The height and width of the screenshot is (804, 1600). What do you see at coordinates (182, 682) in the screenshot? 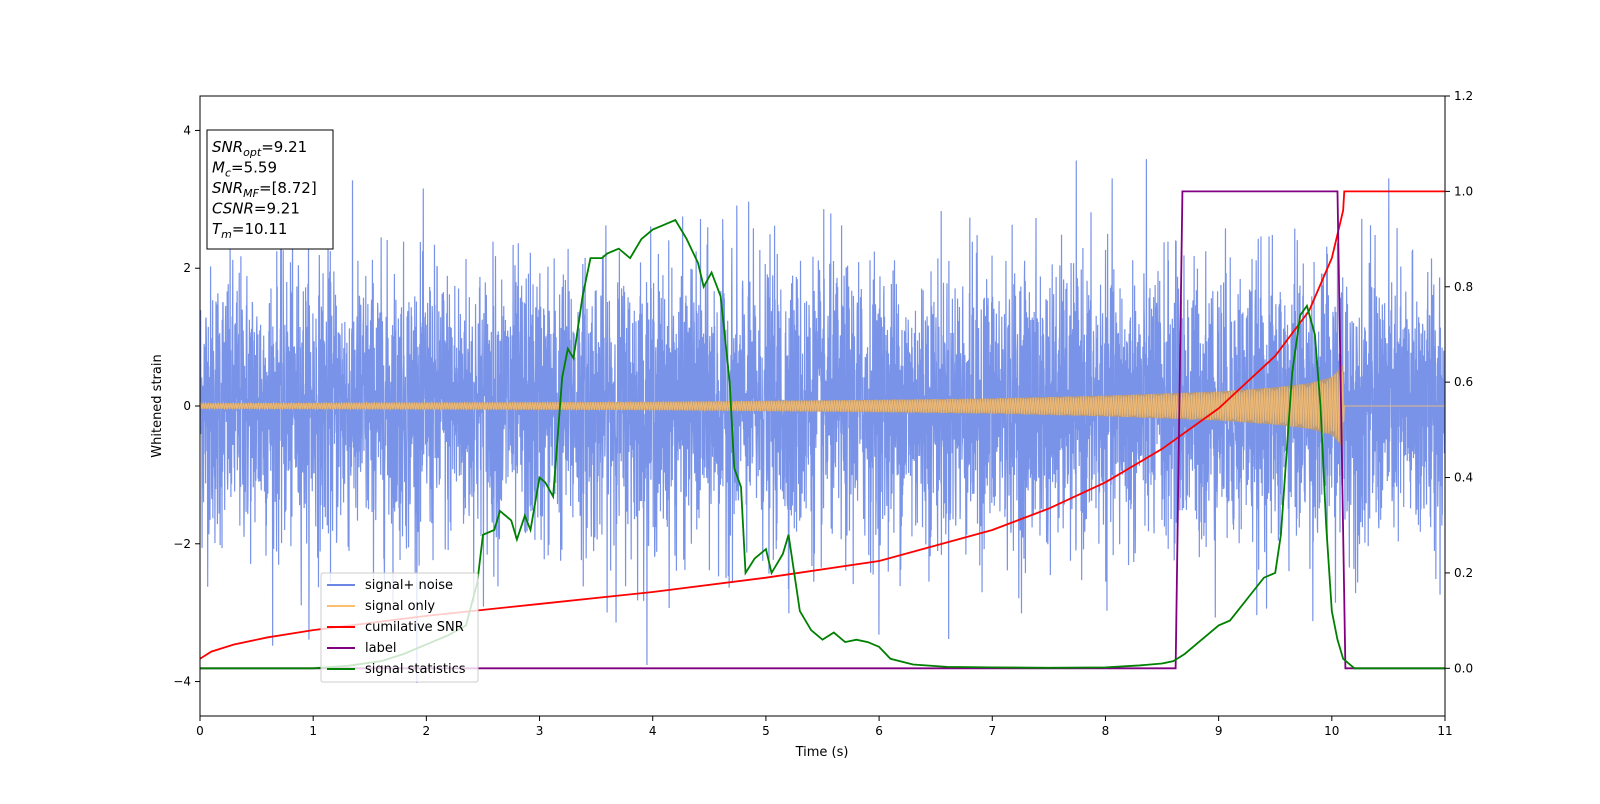
I see `y-tick-label: −4` at bounding box center [182, 682].